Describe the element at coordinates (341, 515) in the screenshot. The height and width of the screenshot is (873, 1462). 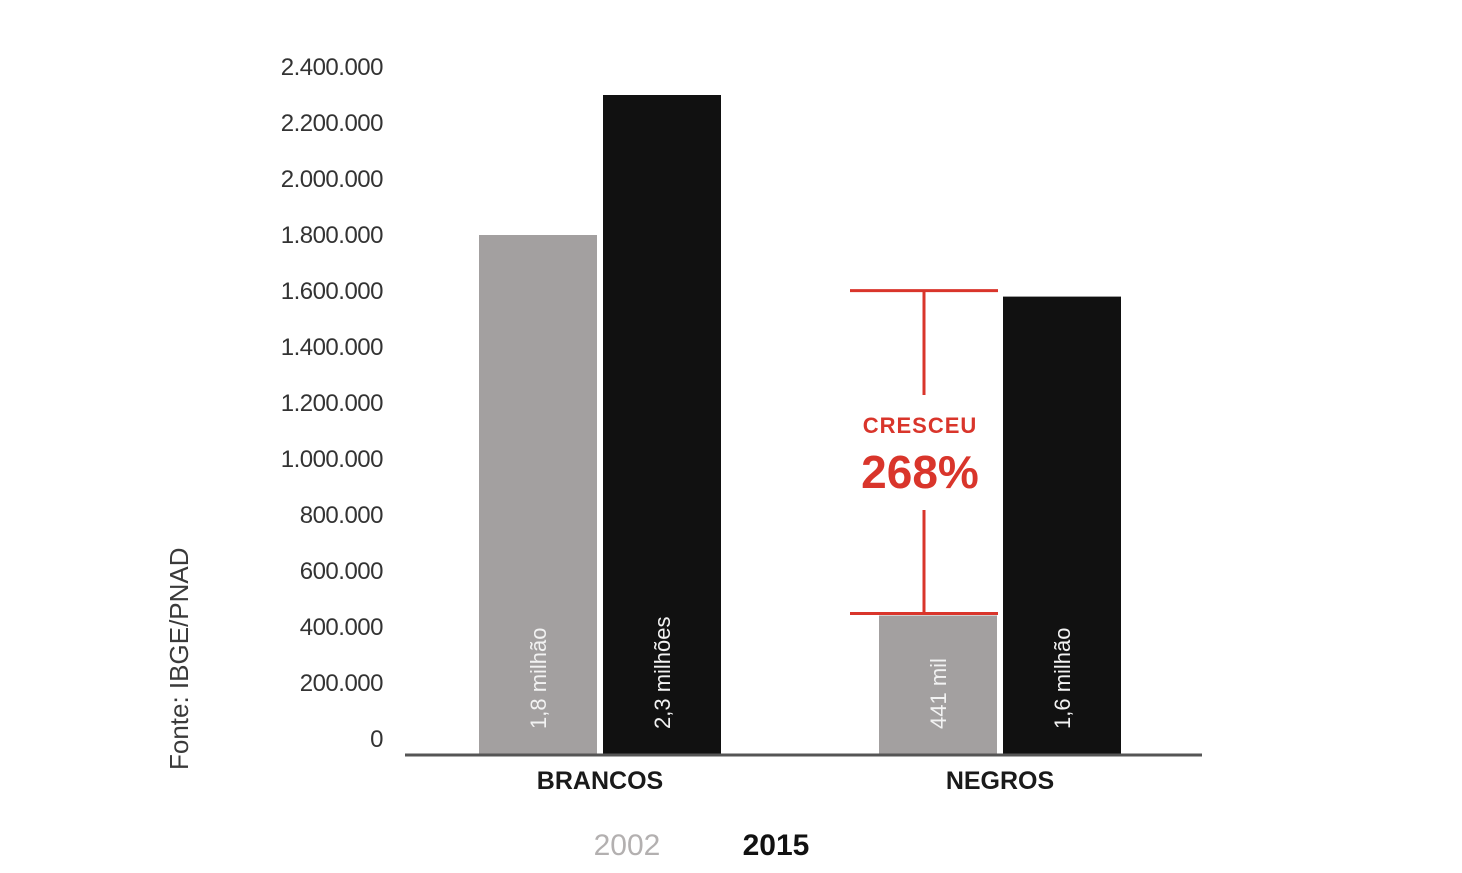
I see `y-tick-label: 800.000` at that location.